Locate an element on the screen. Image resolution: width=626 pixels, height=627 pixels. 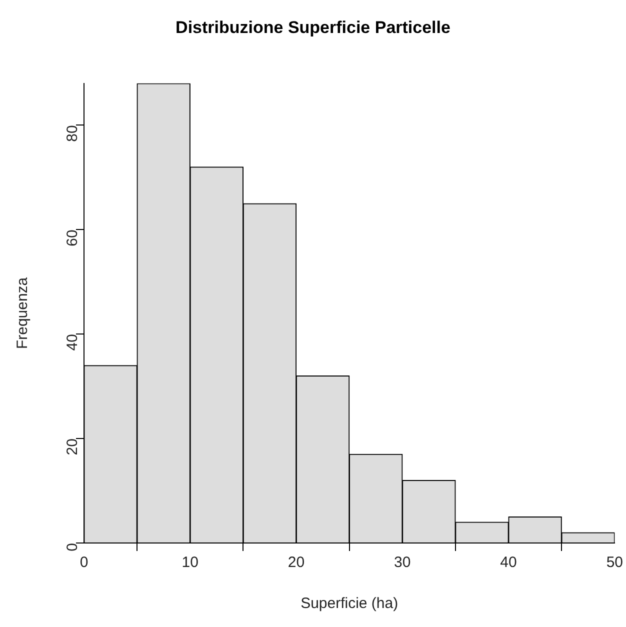
y-tick-label: 20 is located at coordinates (73, 447).